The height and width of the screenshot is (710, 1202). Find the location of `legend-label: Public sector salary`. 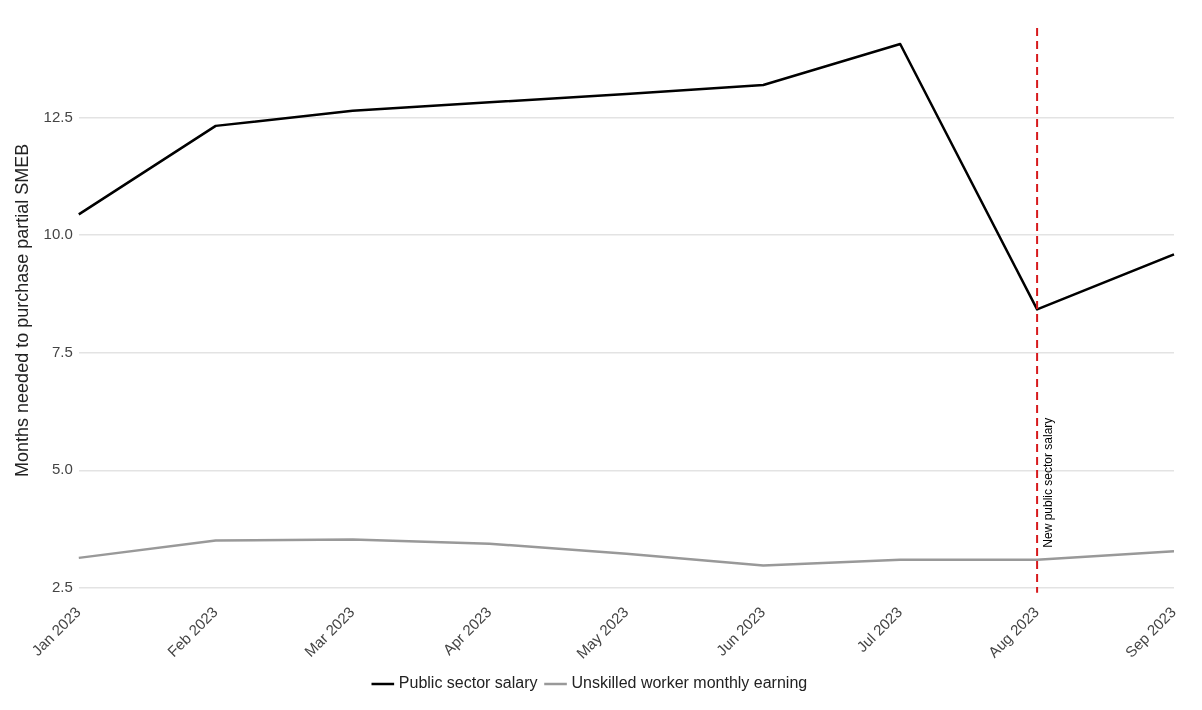

legend-label: Public sector salary is located at coordinates (468, 683).